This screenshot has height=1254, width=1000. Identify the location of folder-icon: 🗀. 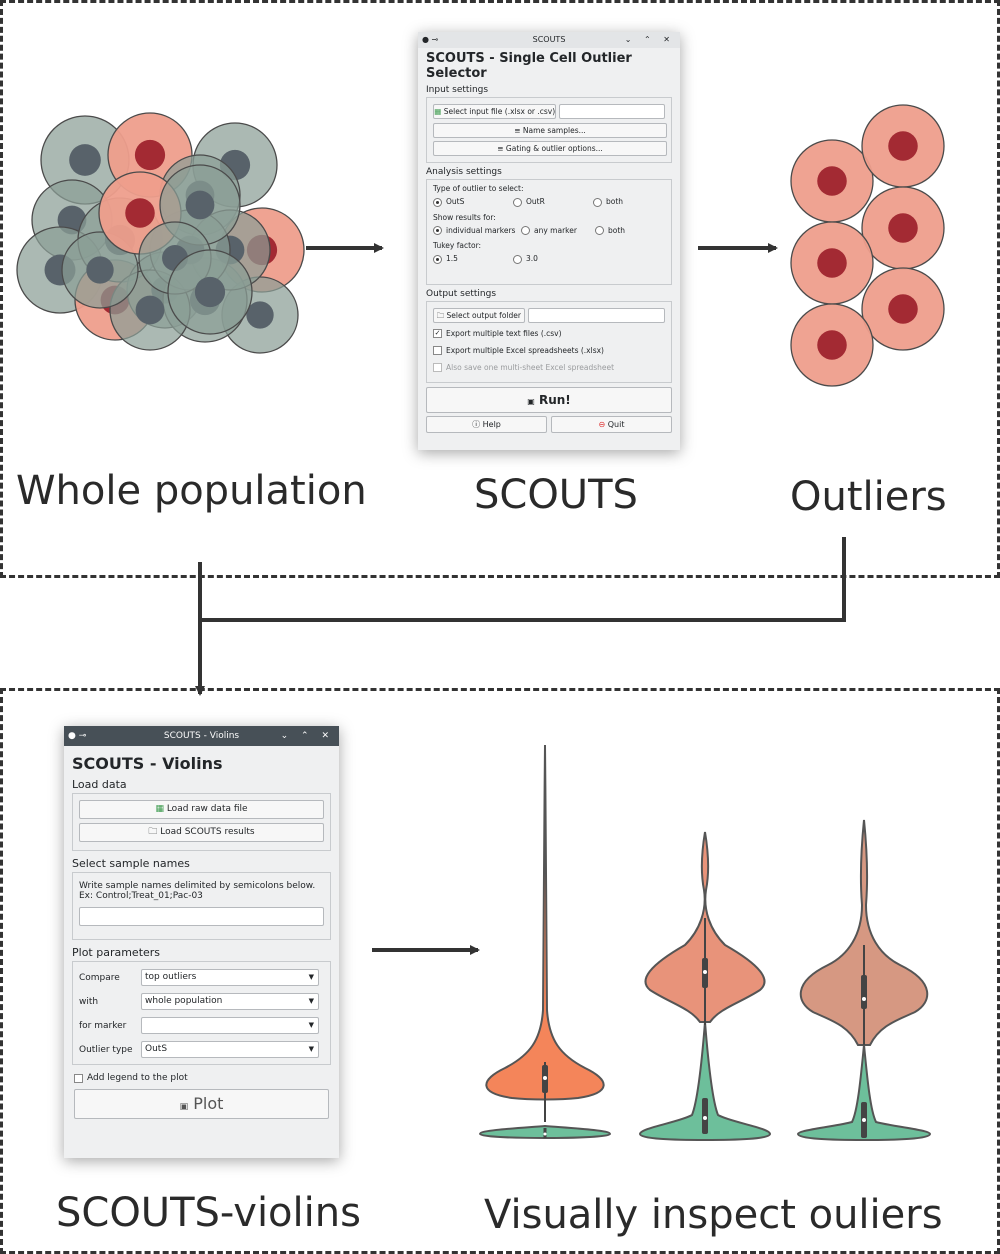
(153, 832).